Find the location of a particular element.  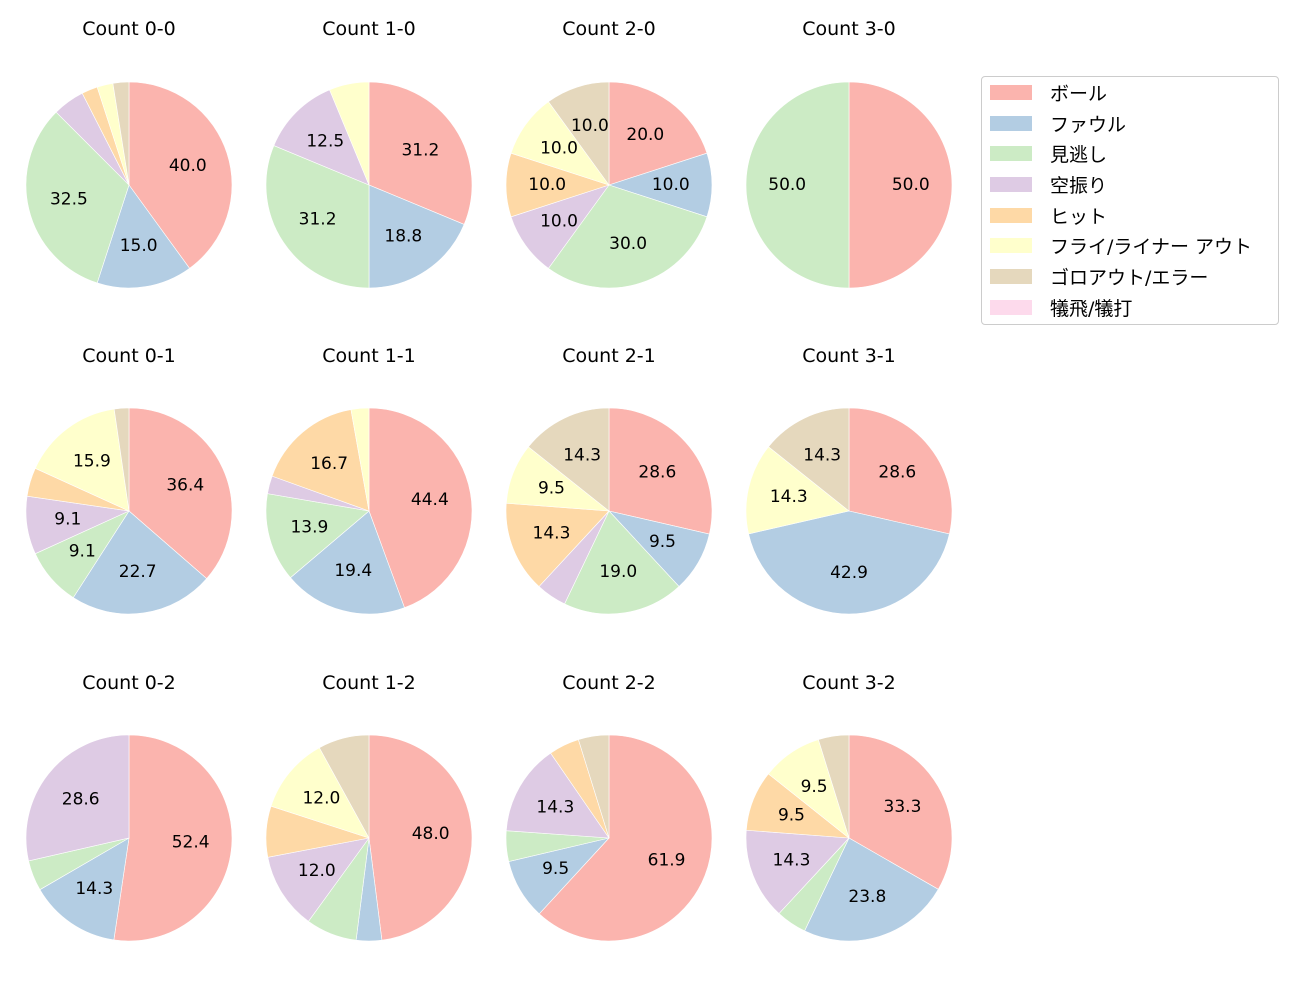

pie-chart: Count 0-1 36.4 22.7 9.1 9.1 15.9 is located at coordinates (129, 480).